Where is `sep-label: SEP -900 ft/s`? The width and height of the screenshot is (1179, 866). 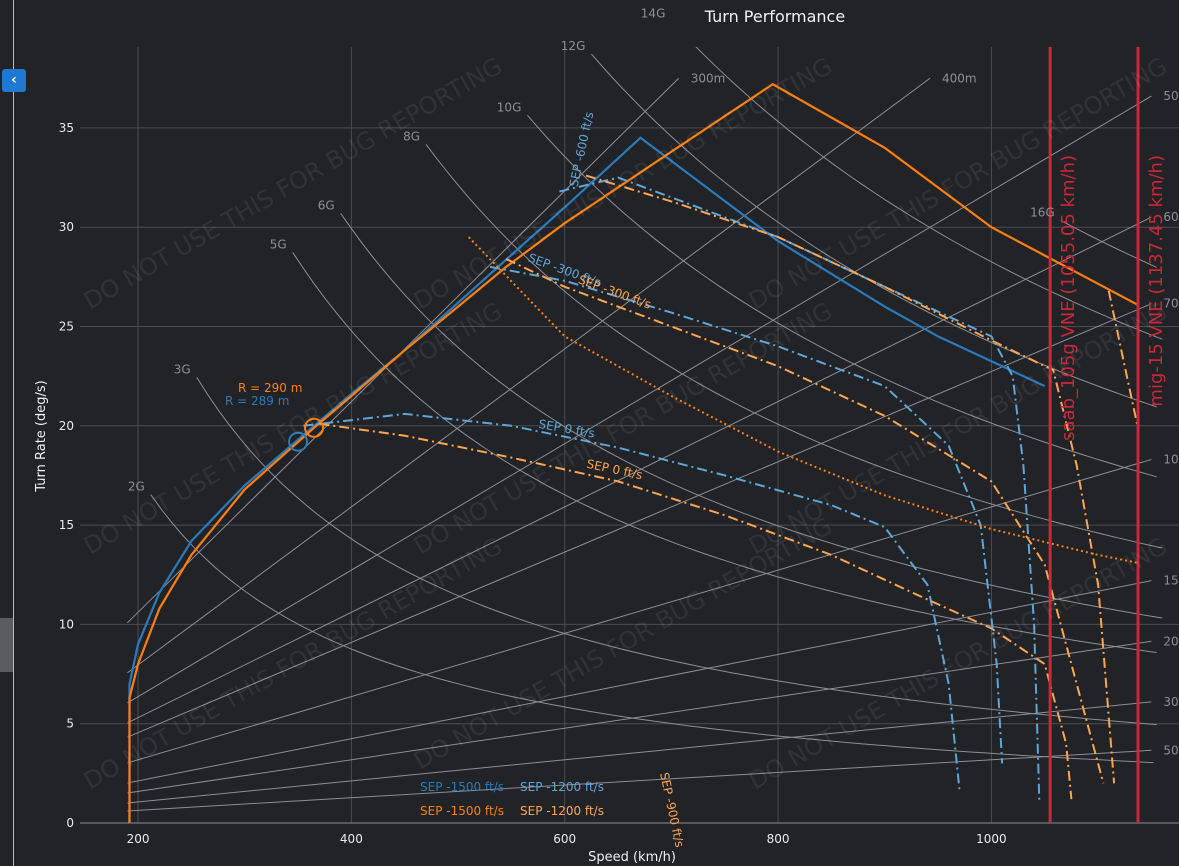
sep-label: SEP -900 ft/s is located at coordinates (672, 810).